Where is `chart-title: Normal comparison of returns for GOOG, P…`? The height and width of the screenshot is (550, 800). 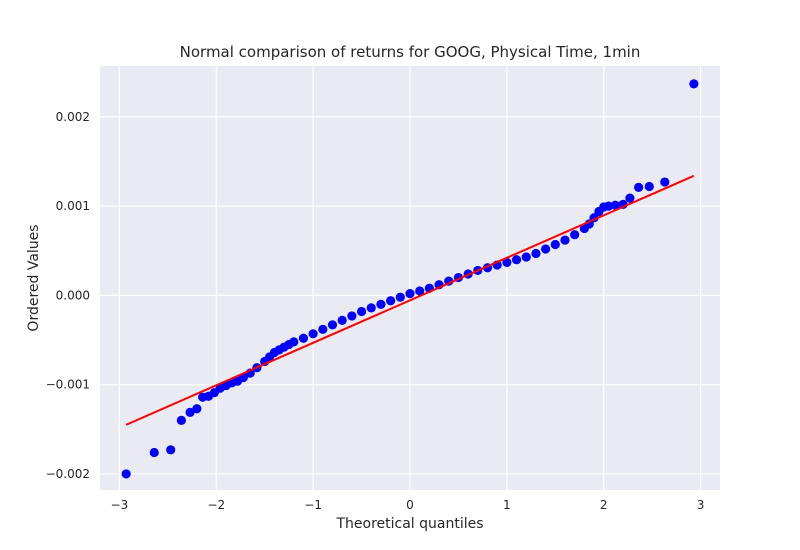
chart-title: Normal comparison of returns for GOOG, P… is located at coordinates (410, 52).